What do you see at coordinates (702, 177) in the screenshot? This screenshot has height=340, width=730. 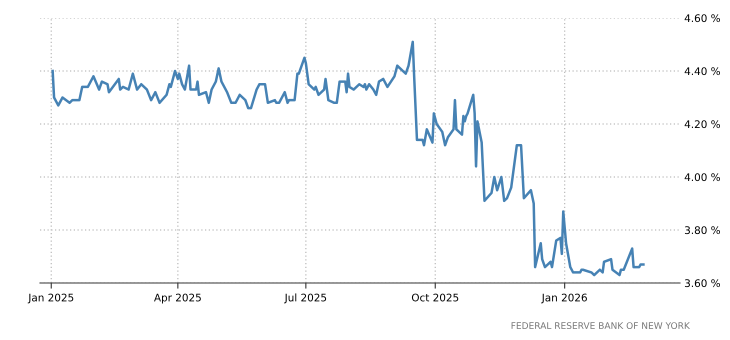 I see `y-tick-label: 4.00 %` at bounding box center [702, 177].